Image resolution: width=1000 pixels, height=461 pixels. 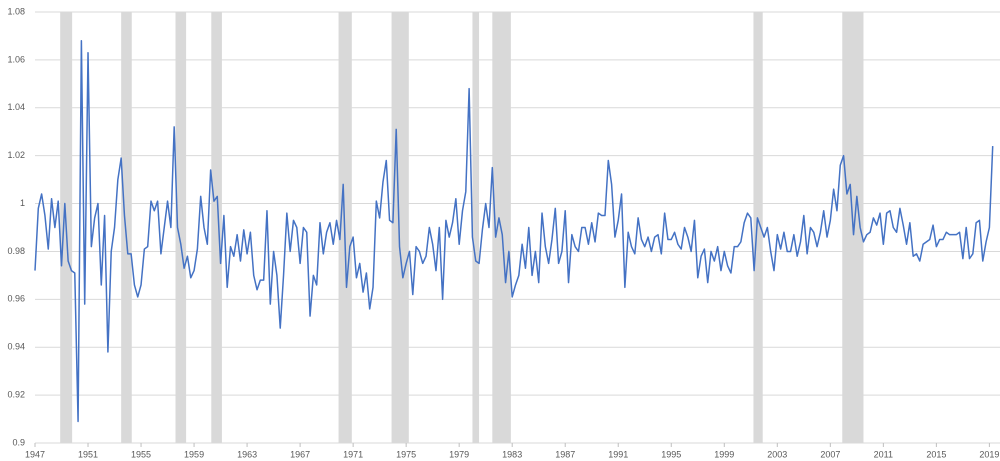 What do you see at coordinates (22, 203) in the screenshot?
I see `y-tick-label: 1` at bounding box center [22, 203].